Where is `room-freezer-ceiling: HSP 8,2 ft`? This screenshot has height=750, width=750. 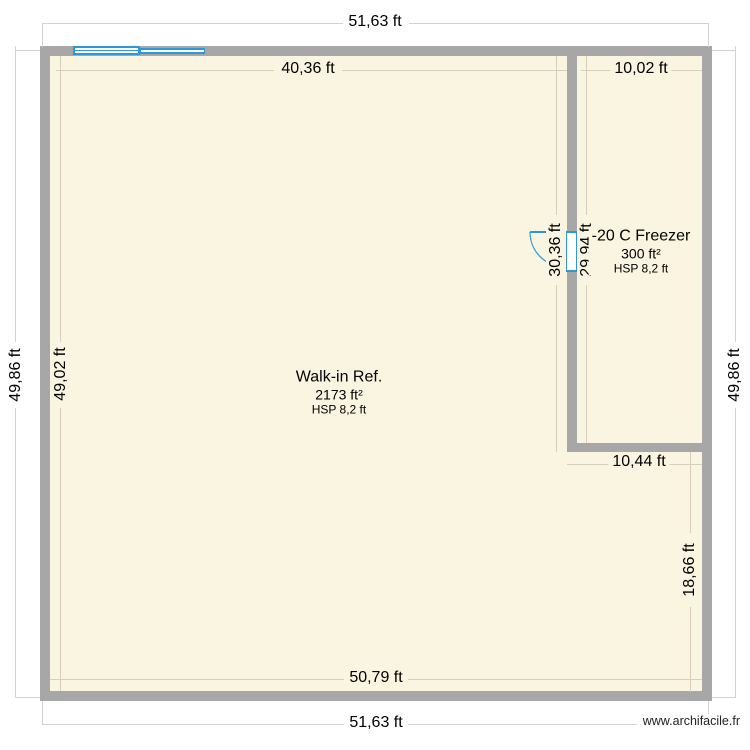
room-freezer-ceiling: HSP 8,2 ft is located at coordinates (641, 268).